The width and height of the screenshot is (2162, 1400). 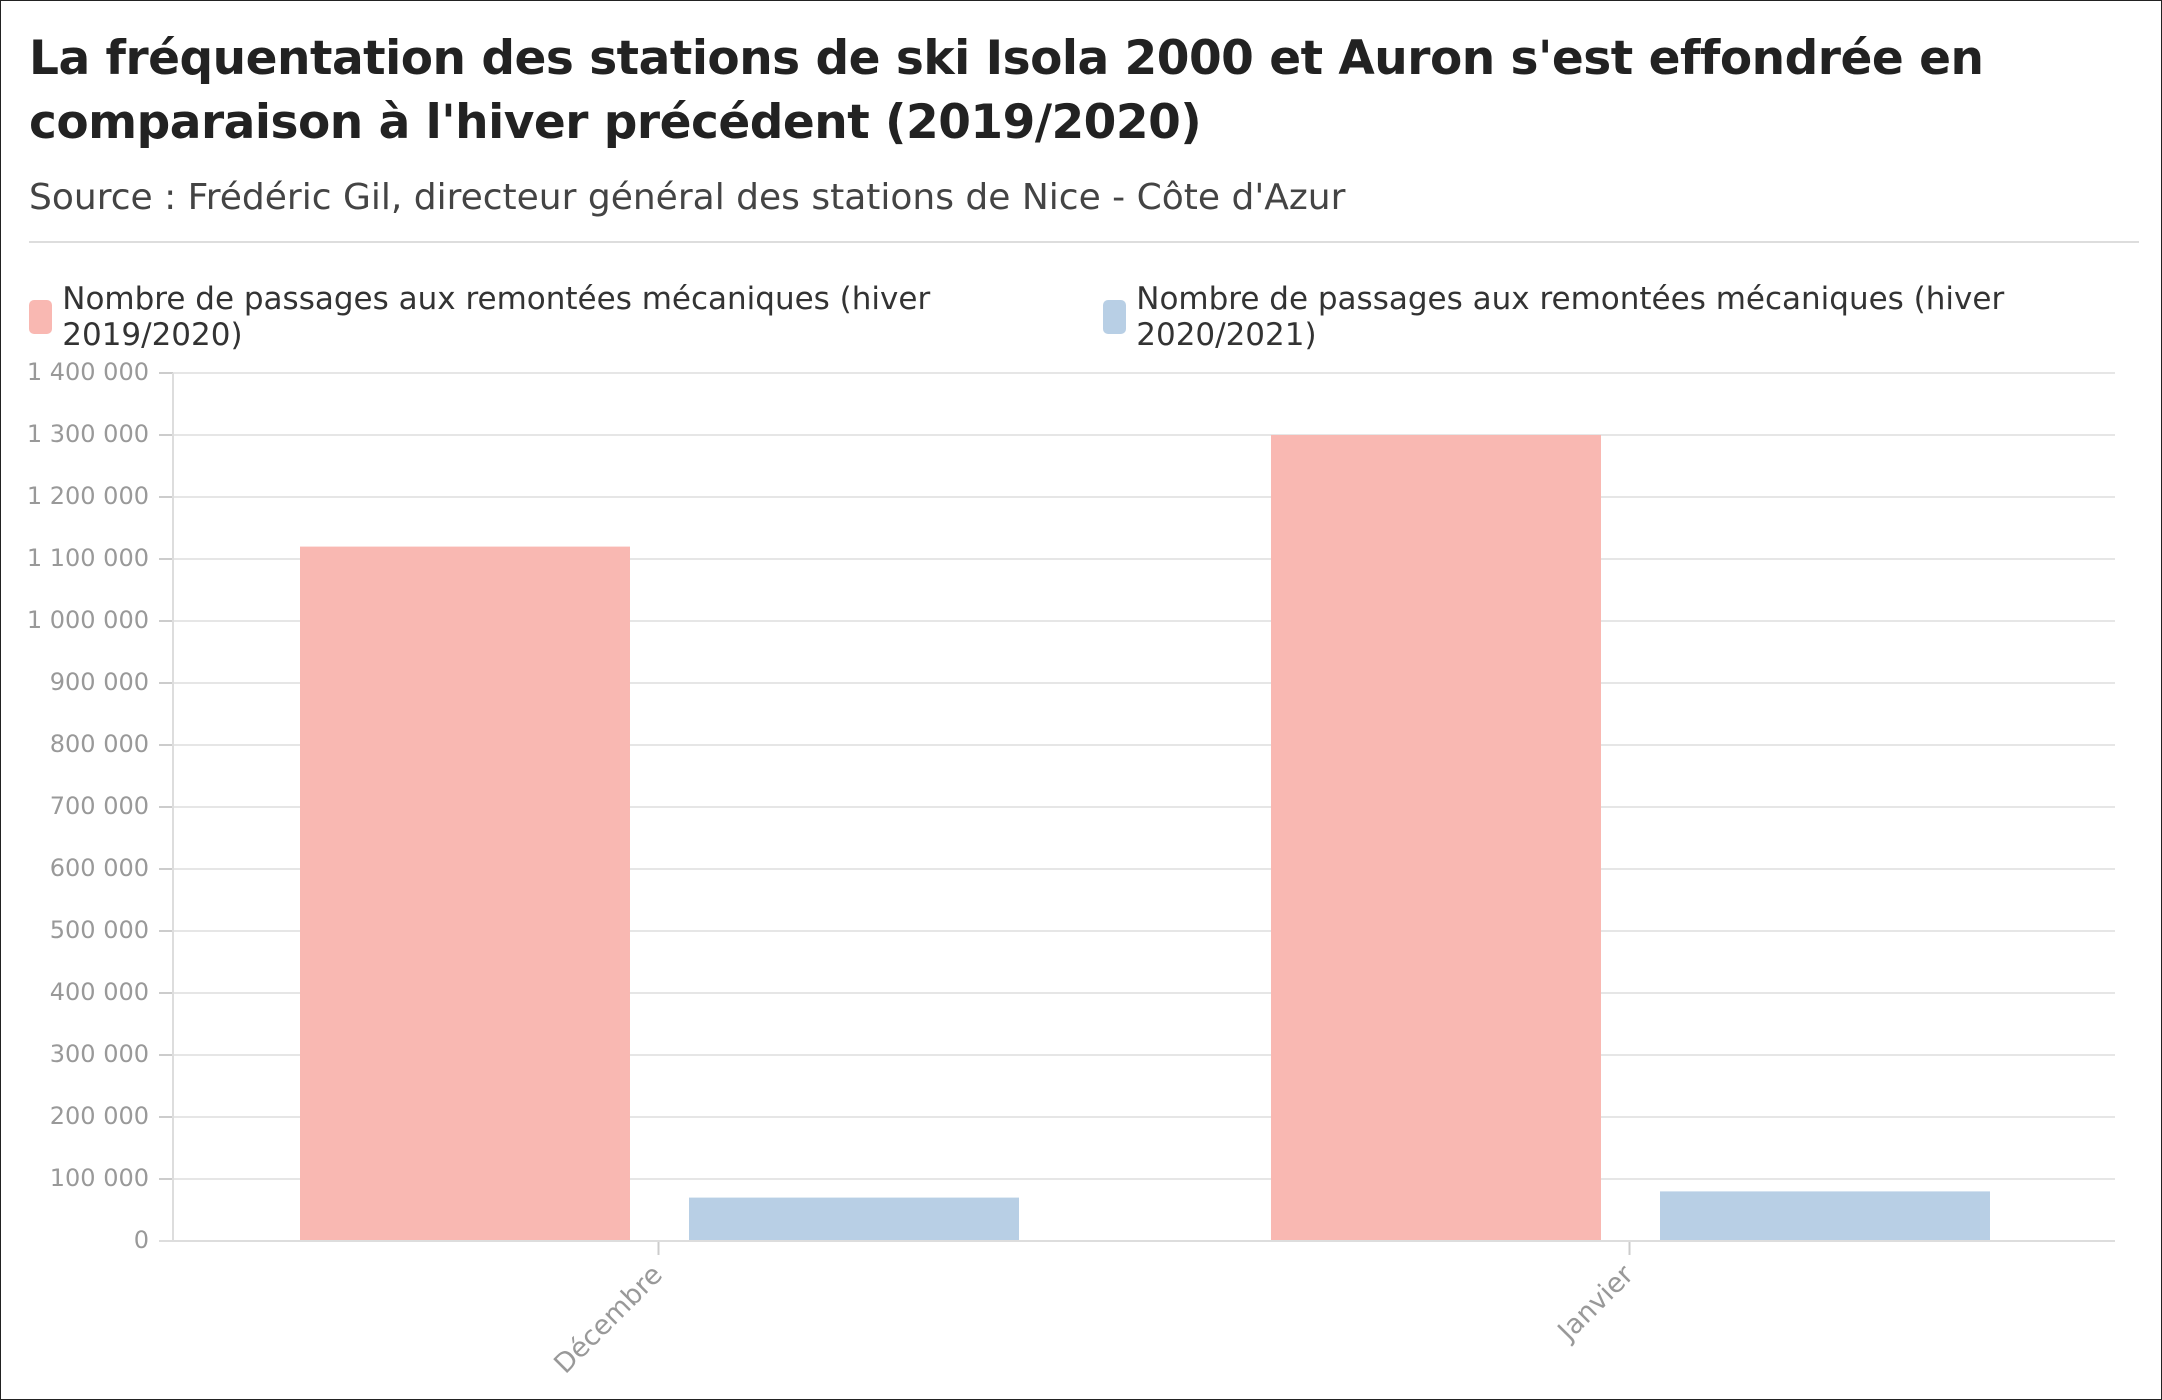 I want to click on y-tick-label: 800 000, so click(x=99, y=744).